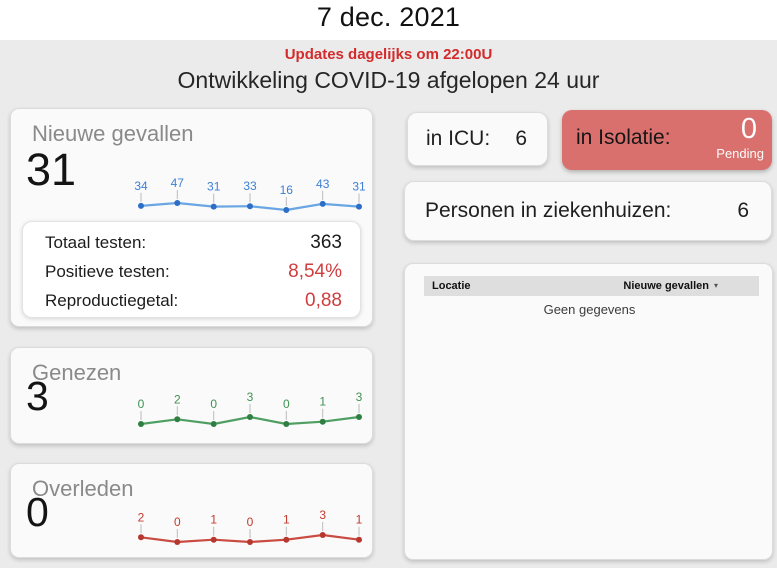 Image resolution: width=777 pixels, height=568 pixels. Describe the element at coordinates (326, 242) in the screenshot. I see `totaal-testen-value: 363` at that location.